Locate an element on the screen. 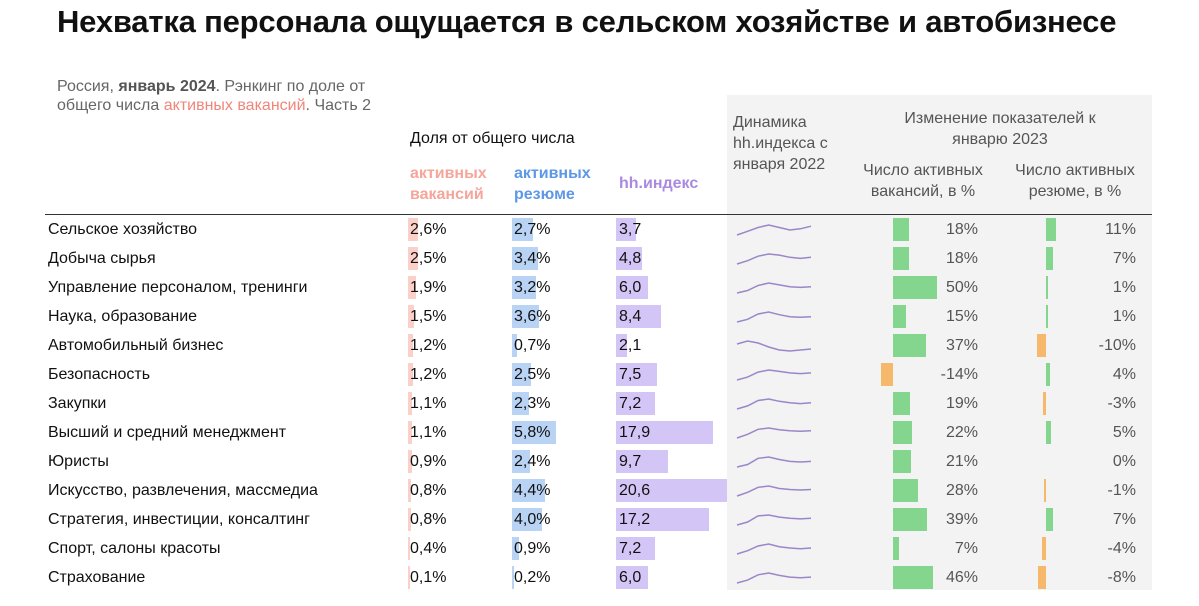 The width and height of the screenshot is (1199, 606). change-vacancies-header: Число активных вакансий, в % is located at coordinates (923, 181).